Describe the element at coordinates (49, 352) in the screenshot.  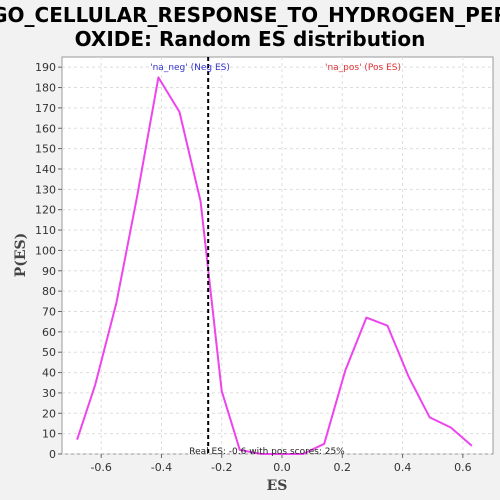
I see `y-tick-label: 50` at that location.